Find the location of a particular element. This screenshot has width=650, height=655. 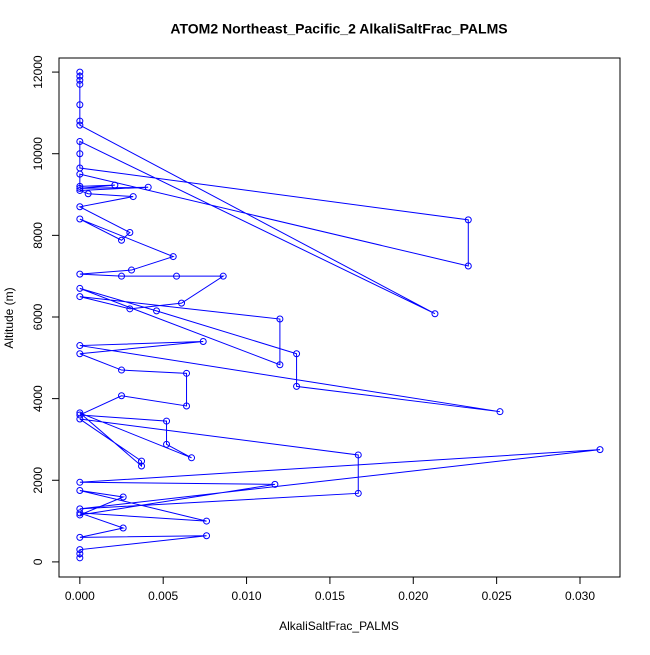

y-tick-label: 10000 is located at coordinates (38, 154).